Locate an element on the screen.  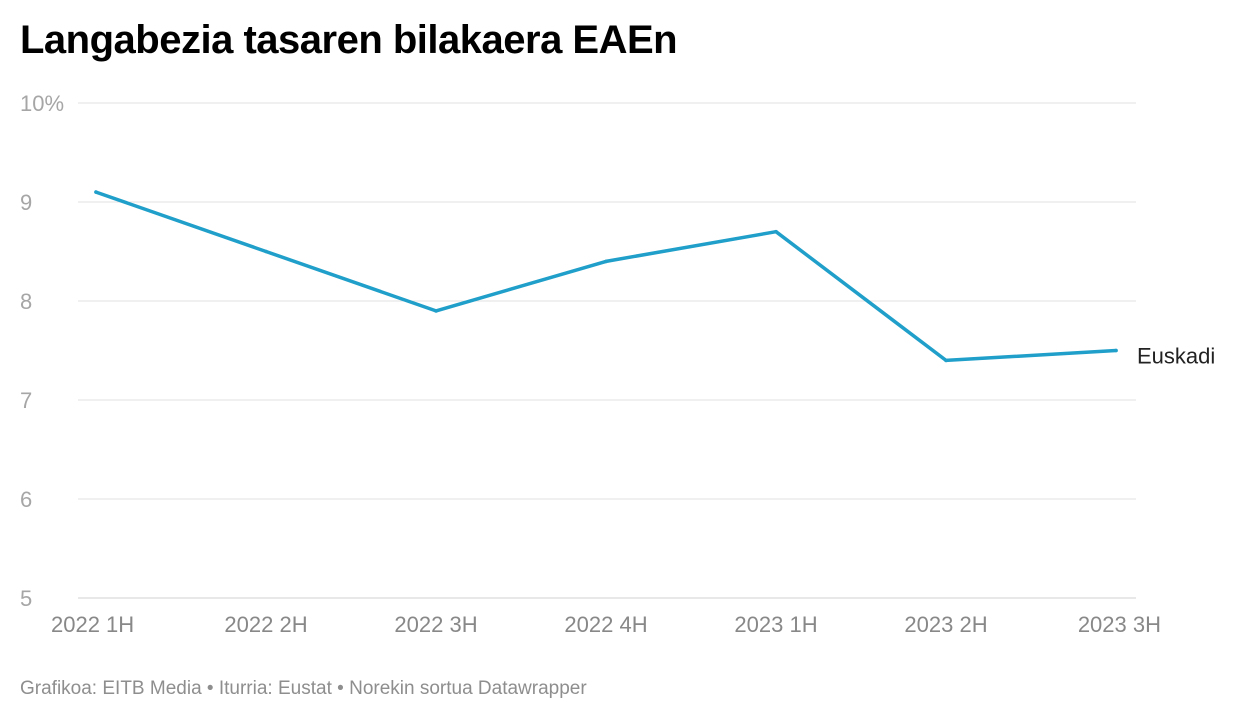
source-value: Eustat is located at coordinates (305, 688).